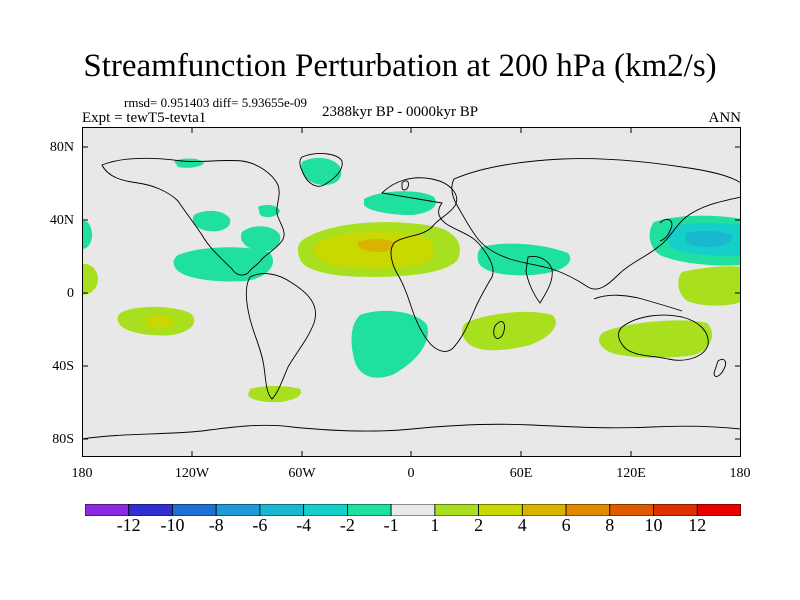  Describe the element at coordinates (376, 245) in the screenshot. I see `anomaly-north-africa-peak` at that location.